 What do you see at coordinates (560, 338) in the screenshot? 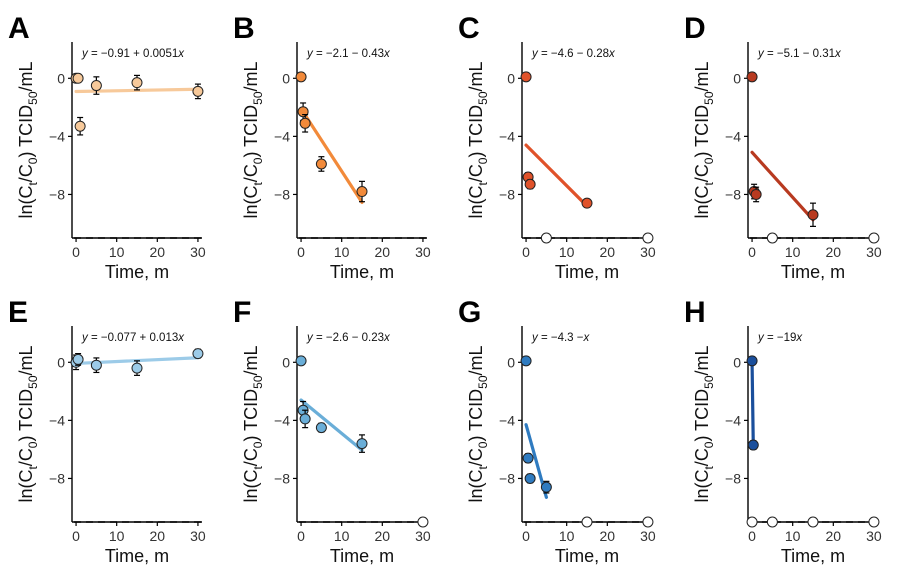
I see `regression-equation: y = −4.3 −x` at bounding box center [560, 338].